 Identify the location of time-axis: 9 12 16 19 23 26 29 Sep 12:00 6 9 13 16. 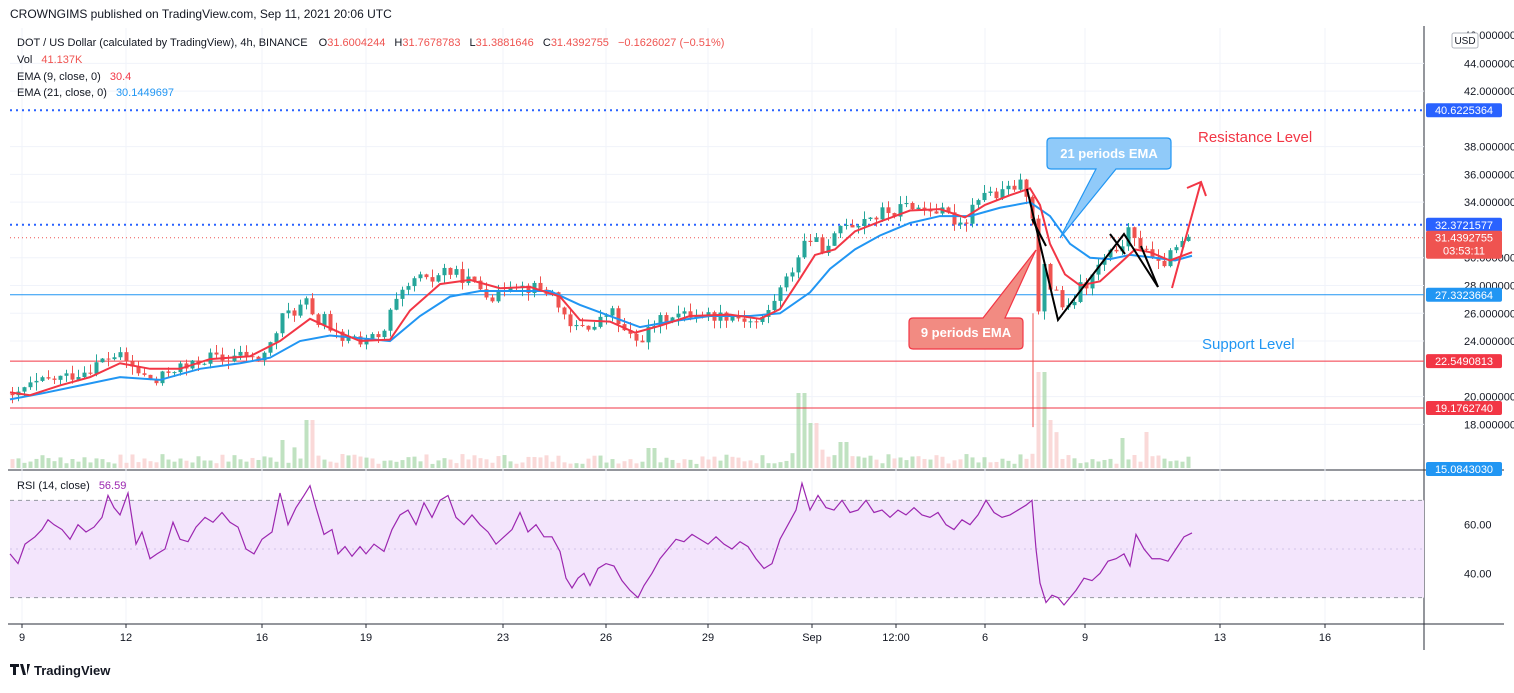
(675, 634).